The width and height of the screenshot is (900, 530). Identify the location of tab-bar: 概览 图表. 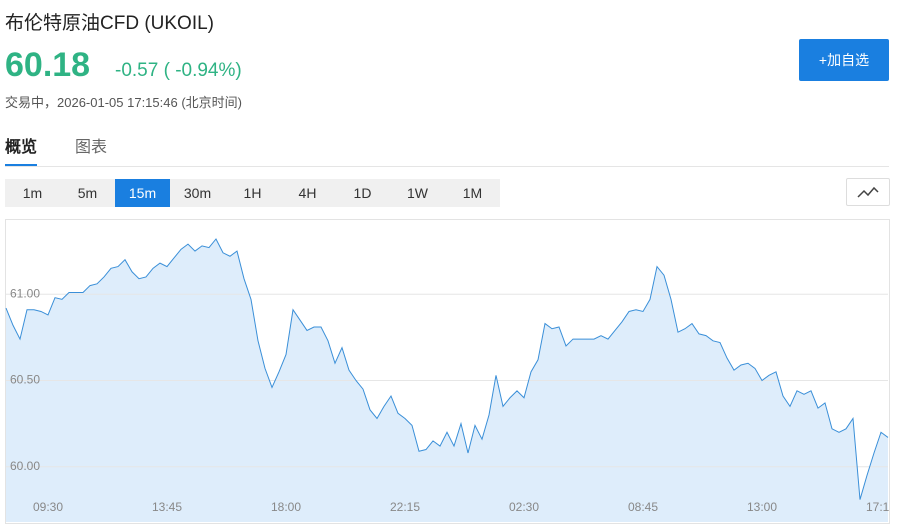
(447, 150).